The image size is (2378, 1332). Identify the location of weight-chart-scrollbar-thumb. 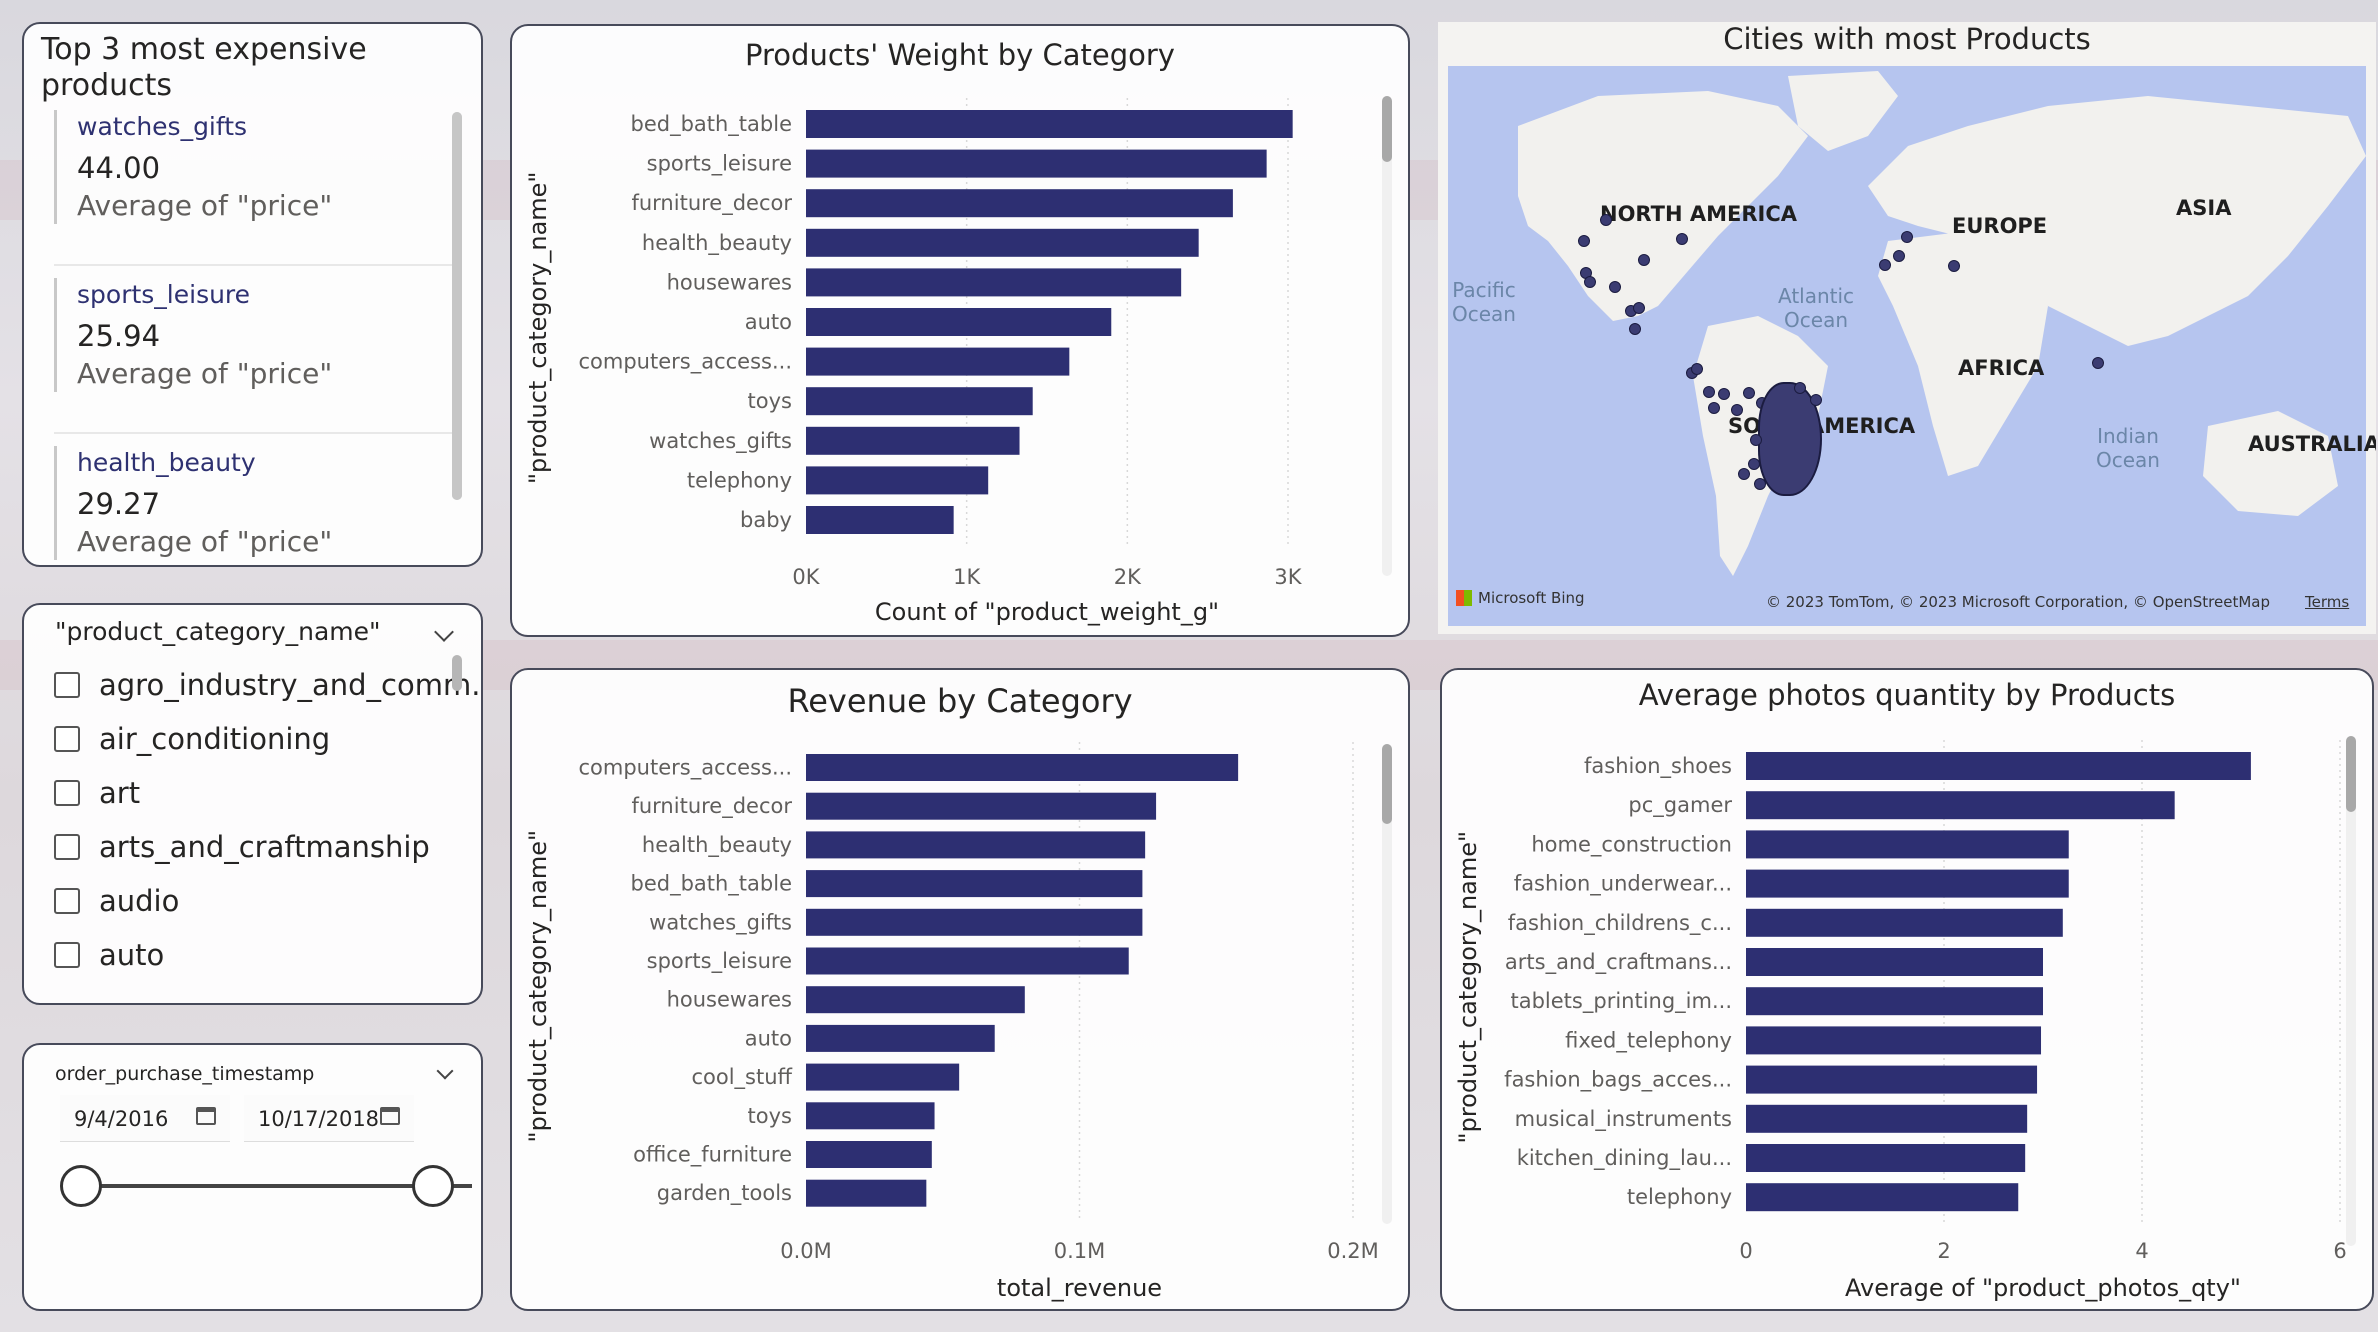
(1387, 129).